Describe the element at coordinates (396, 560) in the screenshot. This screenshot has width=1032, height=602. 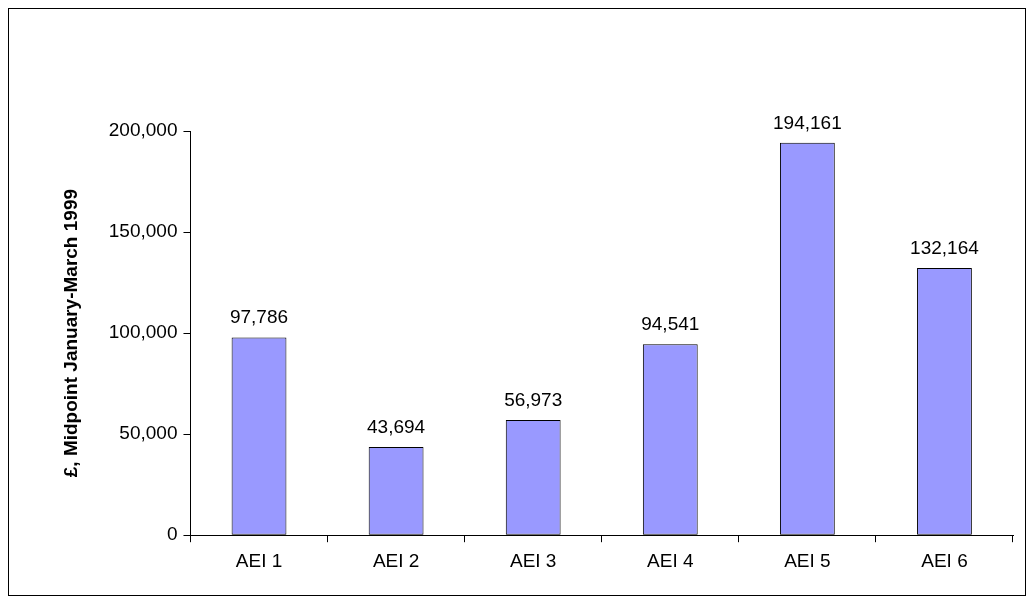
I see `x-tick-label: AEI 2` at that location.